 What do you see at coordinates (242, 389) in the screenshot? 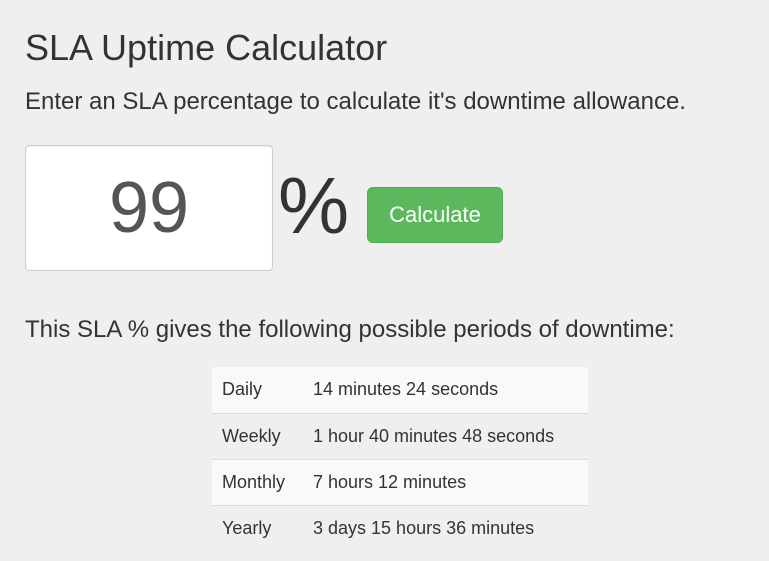
I see `period-cell: Daily` at bounding box center [242, 389].